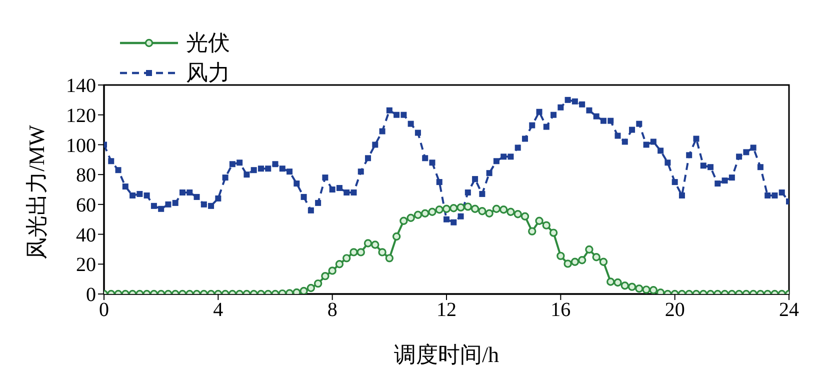  What do you see at coordinates (81, 86) in the screenshot?
I see `y-tick-label: 140` at bounding box center [81, 86].